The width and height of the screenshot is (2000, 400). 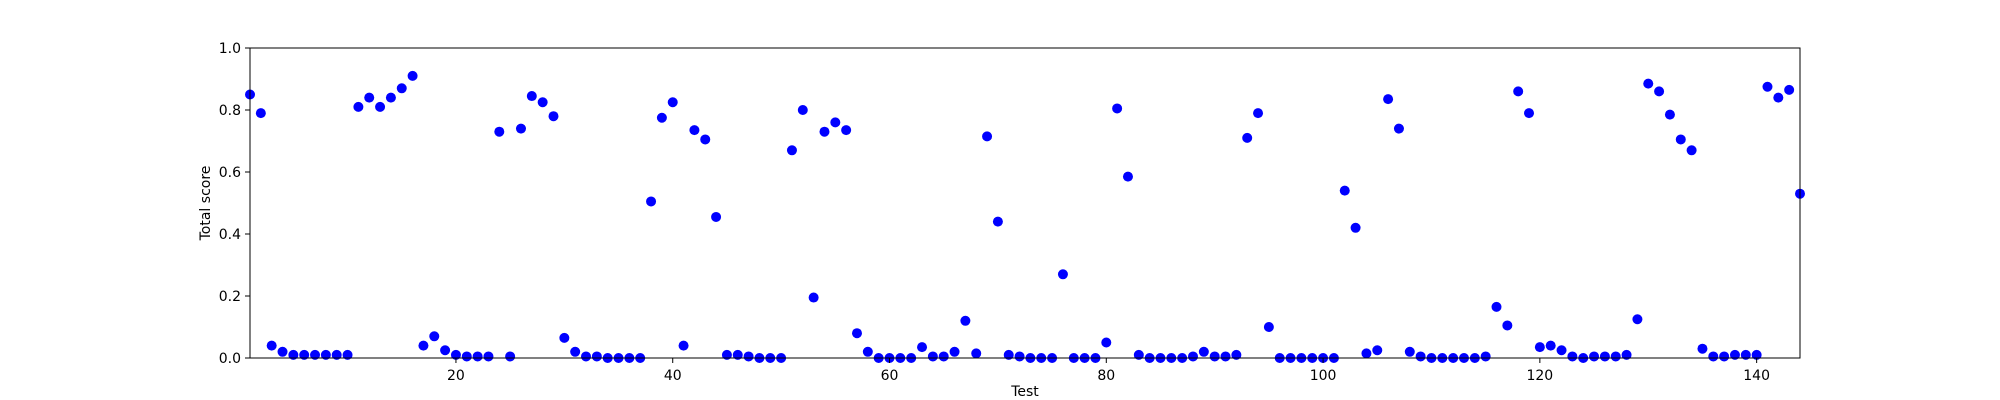 I want to click on x-tick-label: 120, so click(x=1539, y=376).